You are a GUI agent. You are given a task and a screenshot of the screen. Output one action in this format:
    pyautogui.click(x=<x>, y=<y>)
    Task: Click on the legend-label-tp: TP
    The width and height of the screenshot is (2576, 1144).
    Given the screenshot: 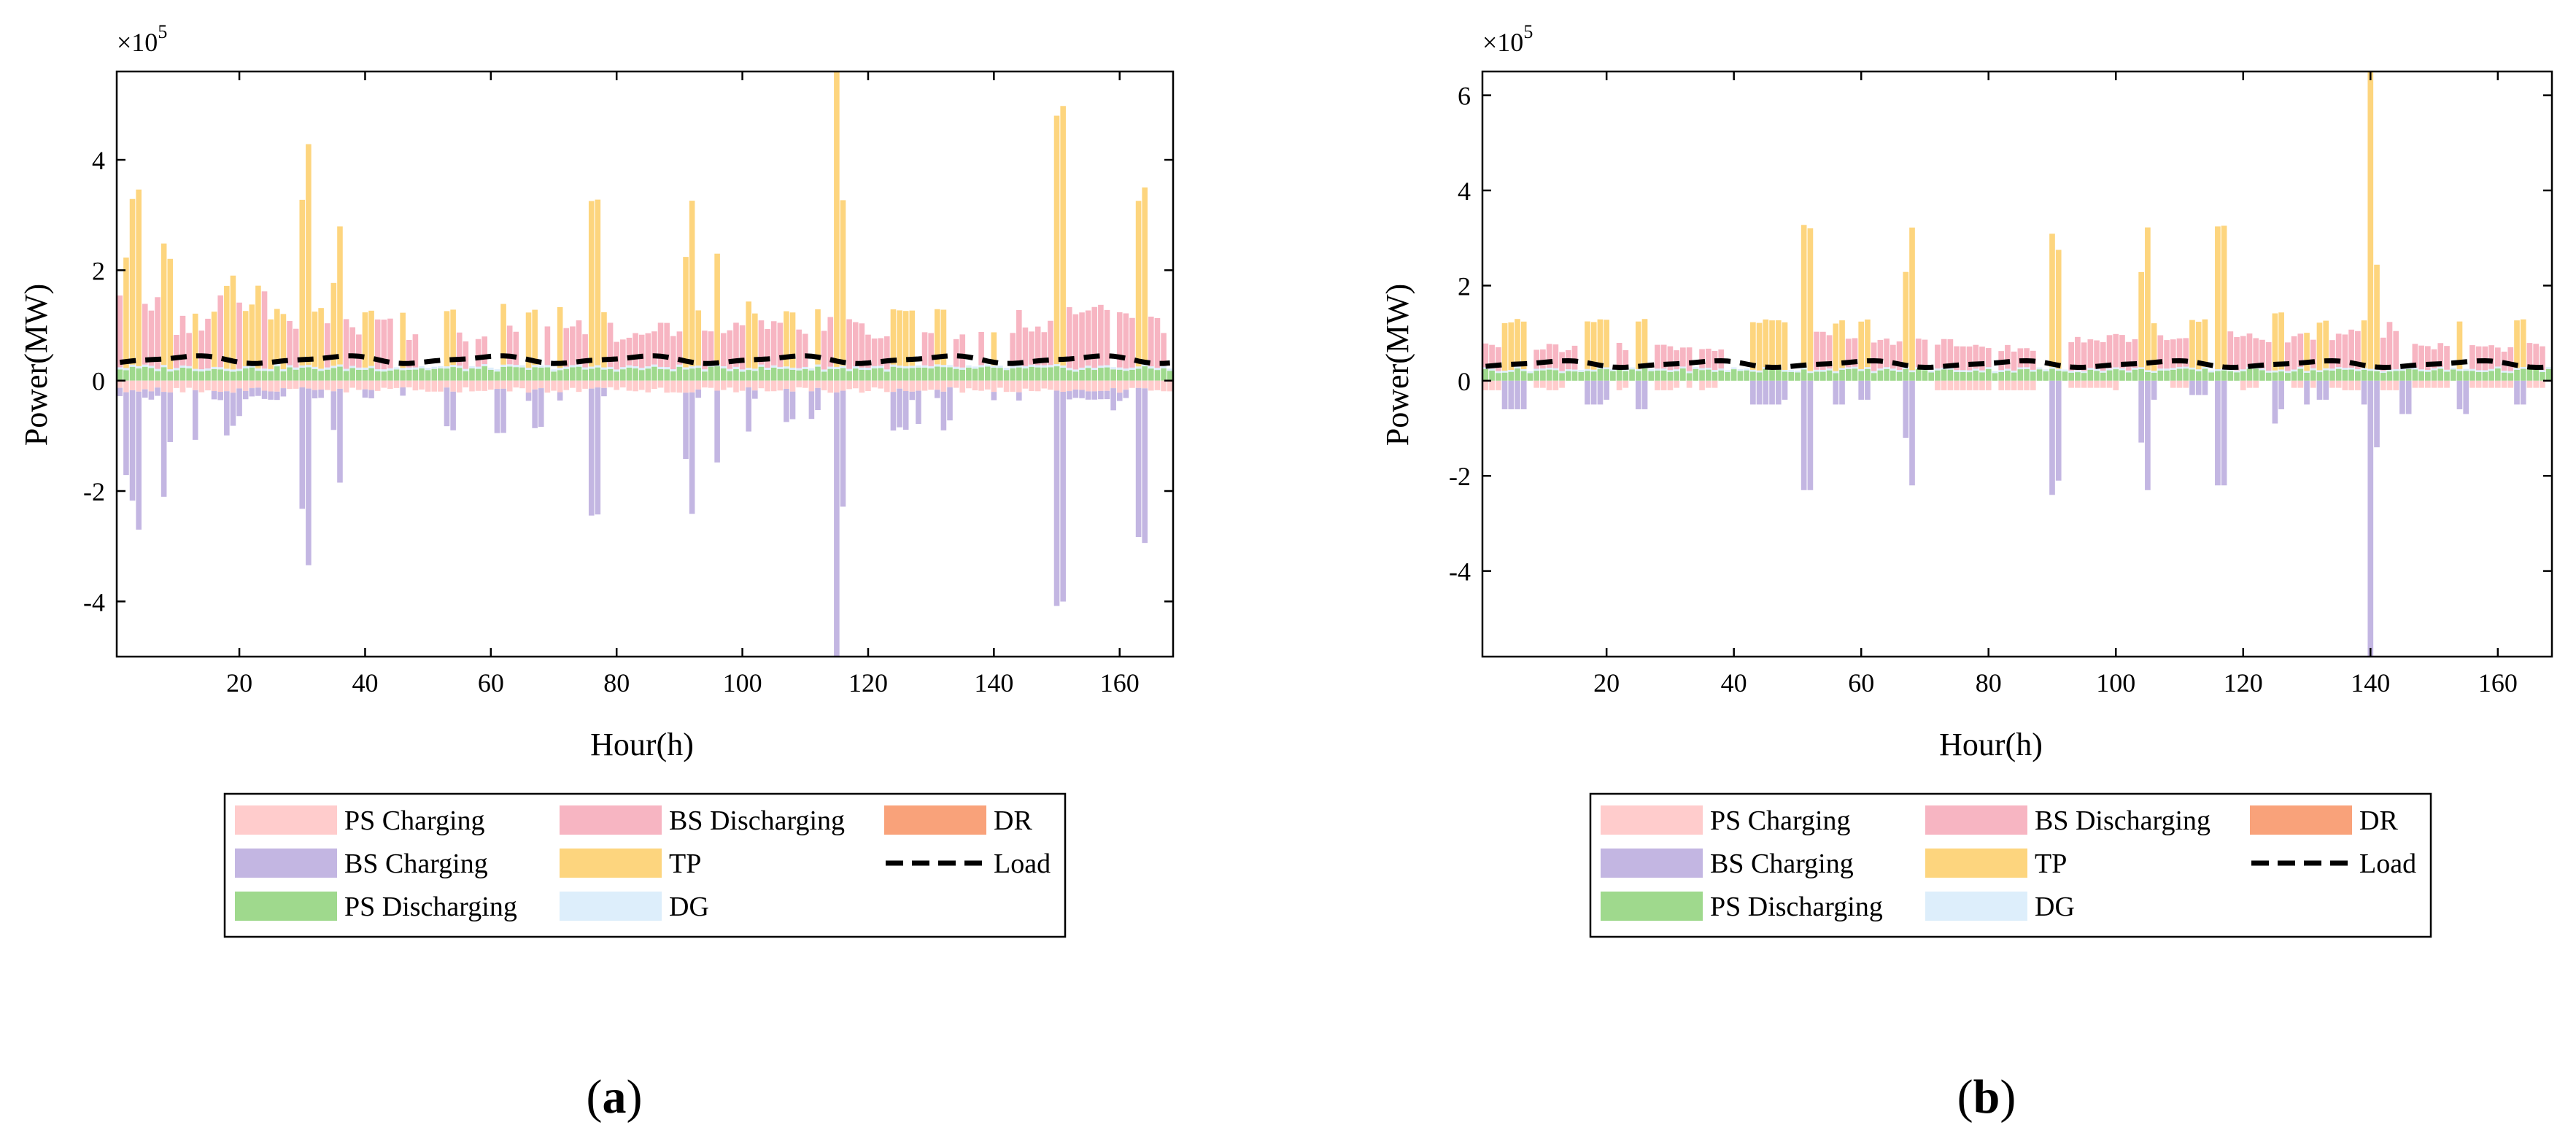 What is the action you would take?
    pyautogui.click(x=685, y=864)
    